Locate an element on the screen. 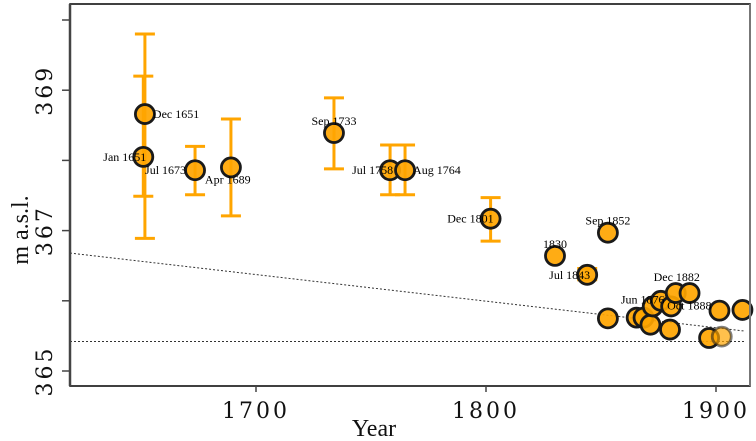 This screenshot has height=441, width=756. x-axis-ticks: 1700 1800 1900 is located at coordinates (486, 405).